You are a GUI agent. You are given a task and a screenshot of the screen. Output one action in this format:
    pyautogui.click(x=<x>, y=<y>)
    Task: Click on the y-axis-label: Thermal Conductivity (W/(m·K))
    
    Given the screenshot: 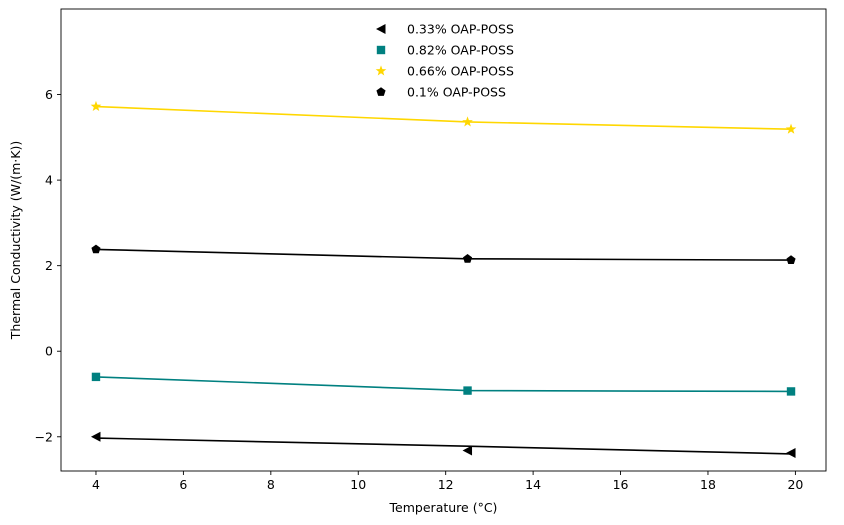 What is the action you would take?
    pyautogui.click(x=15, y=240)
    